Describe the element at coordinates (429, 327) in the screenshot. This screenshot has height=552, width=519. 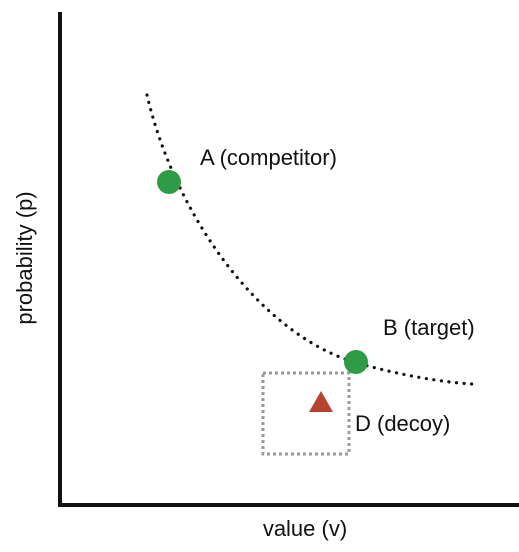
I see `target-label: B (target)` at that location.